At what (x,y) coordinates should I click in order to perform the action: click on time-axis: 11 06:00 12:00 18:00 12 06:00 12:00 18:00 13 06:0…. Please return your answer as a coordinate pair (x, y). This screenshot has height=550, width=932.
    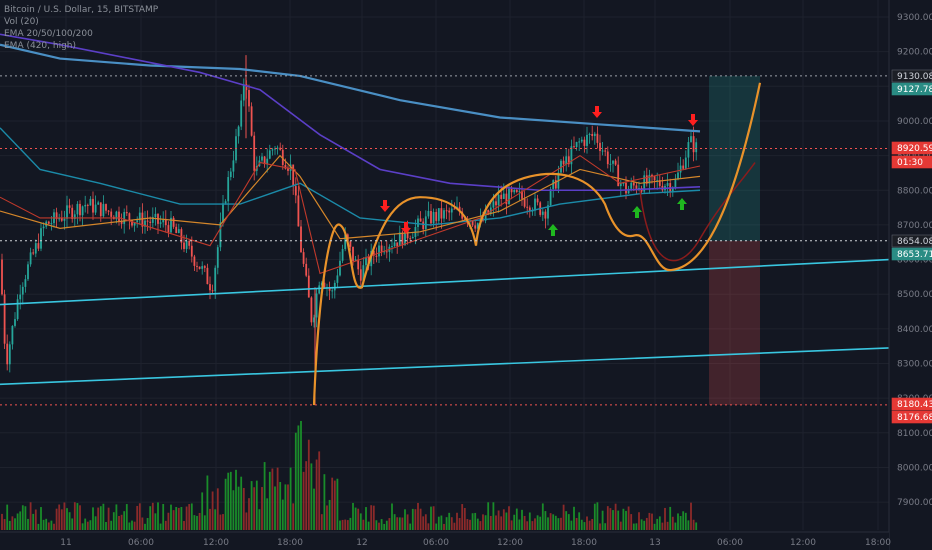
    Looking at the image, I should click on (445, 540).